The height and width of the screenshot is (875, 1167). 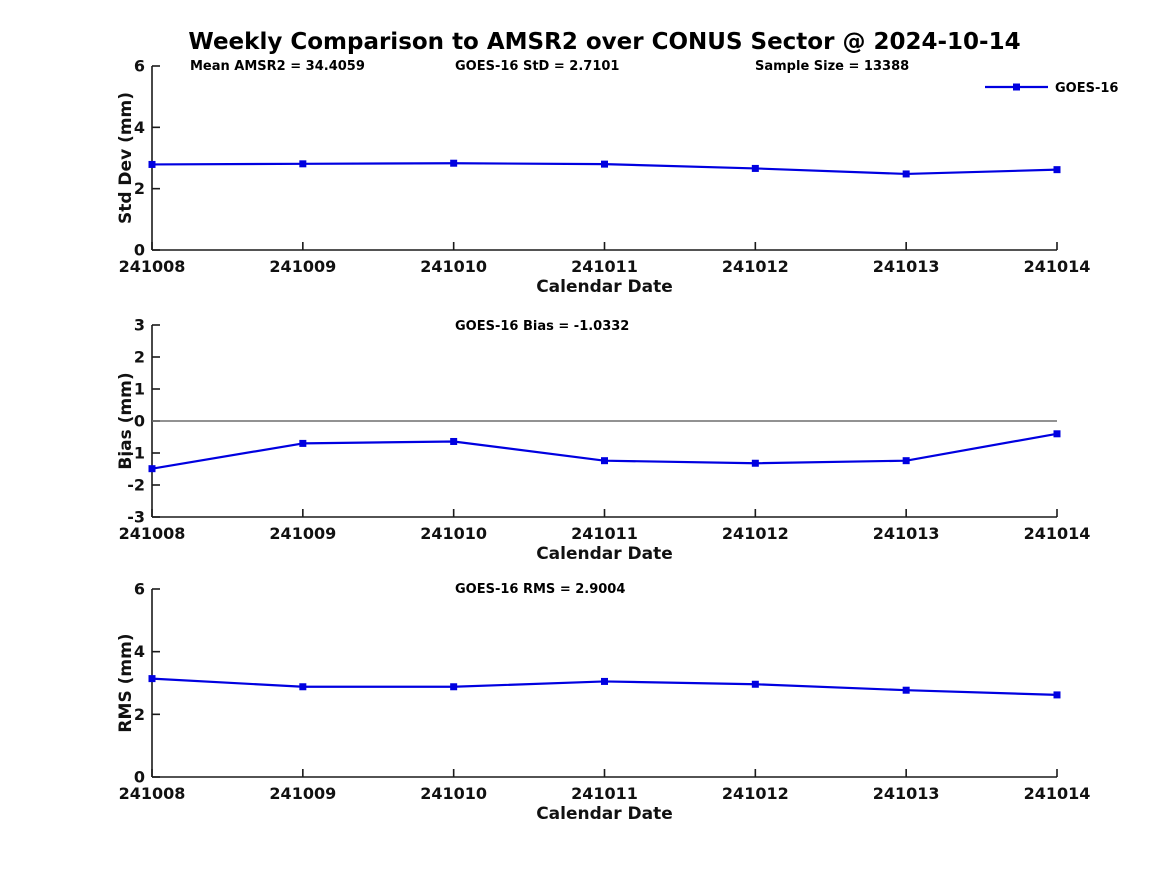 I want to click on annotation-0: GOES-16 RMS = 2.9004, so click(x=540, y=589).